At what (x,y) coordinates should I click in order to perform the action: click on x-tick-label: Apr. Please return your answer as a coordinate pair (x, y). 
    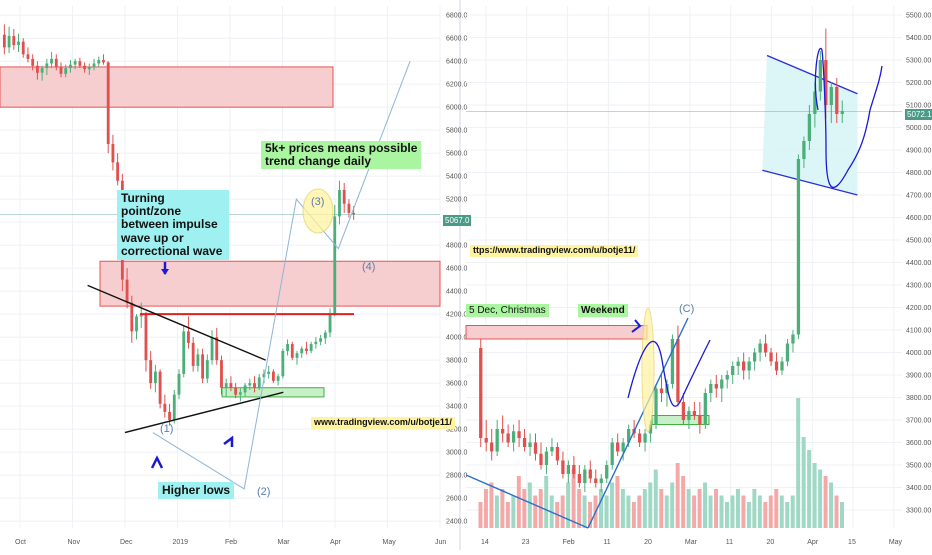
    Looking at the image, I should click on (336, 542).